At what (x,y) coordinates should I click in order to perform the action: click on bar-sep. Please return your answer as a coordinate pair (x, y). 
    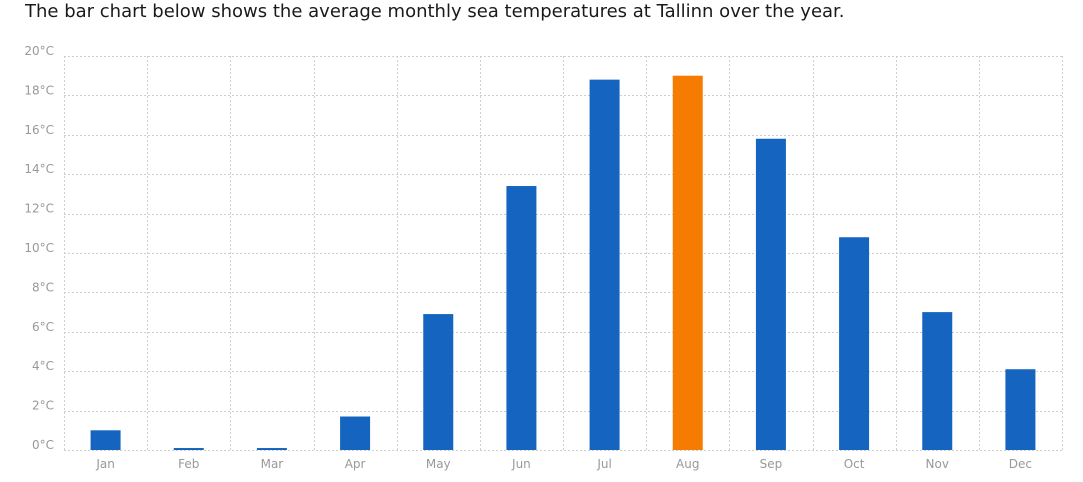
    Looking at the image, I should click on (770, 294).